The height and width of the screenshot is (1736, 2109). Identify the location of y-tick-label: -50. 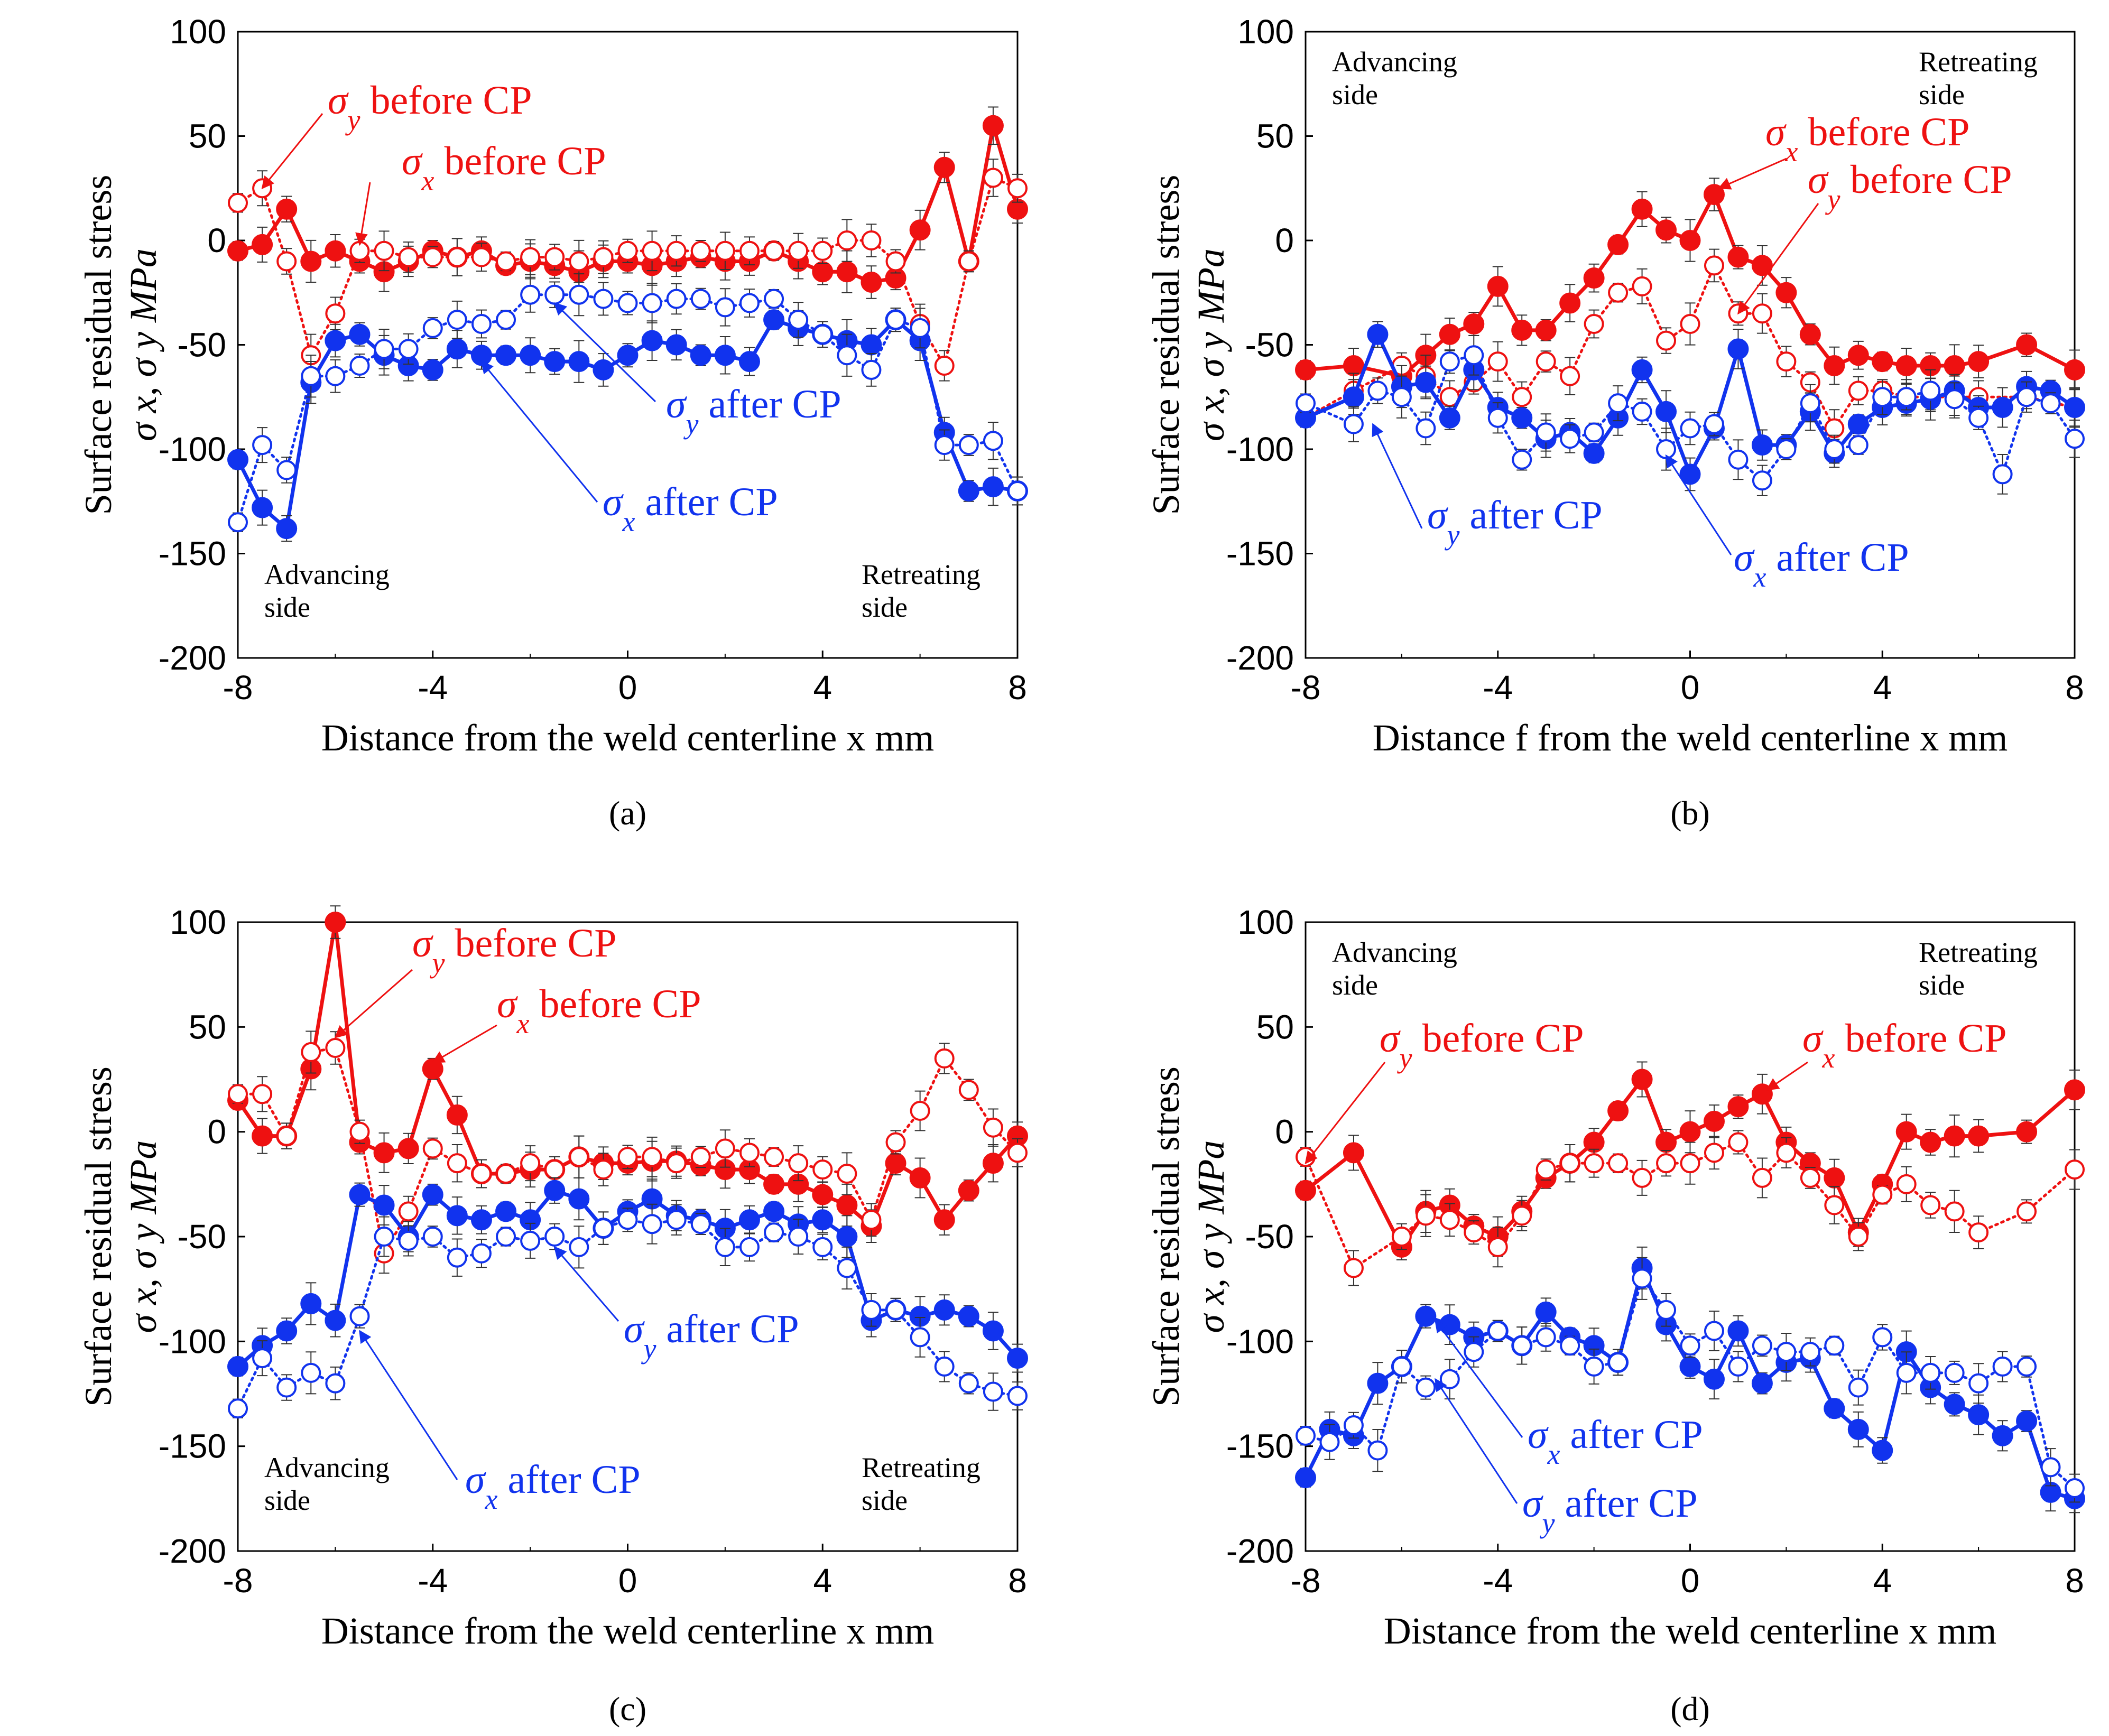
(1269, 1237).